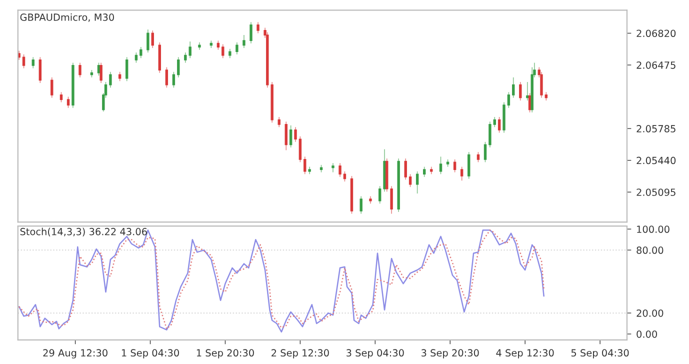 The height and width of the screenshot is (364, 689). I want to click on chart-title: Stoch(14,3,3) 36.22 43.06, so click(83, 232).